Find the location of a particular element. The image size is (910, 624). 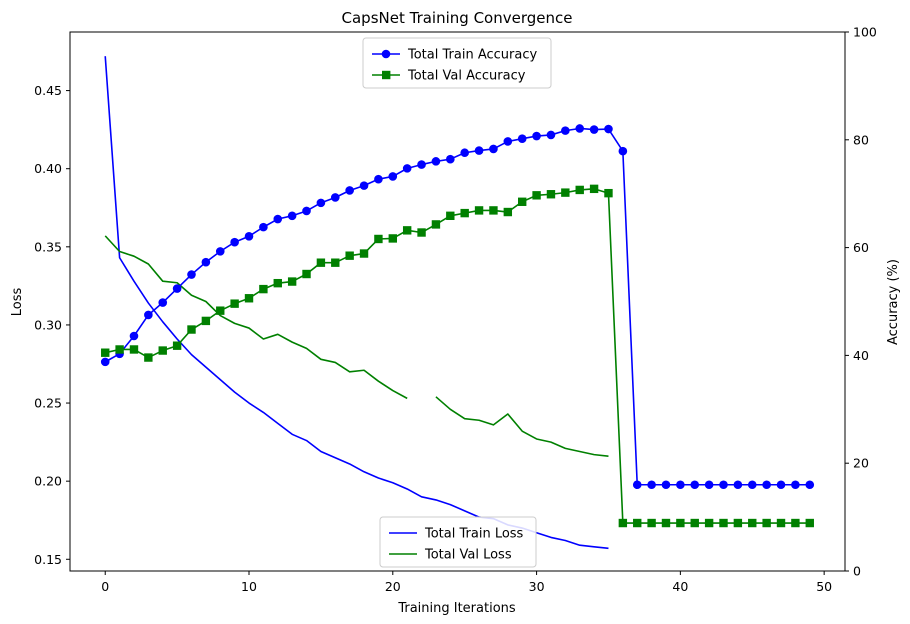

x-tick-label: 50 is located at coordinates (824, 586).